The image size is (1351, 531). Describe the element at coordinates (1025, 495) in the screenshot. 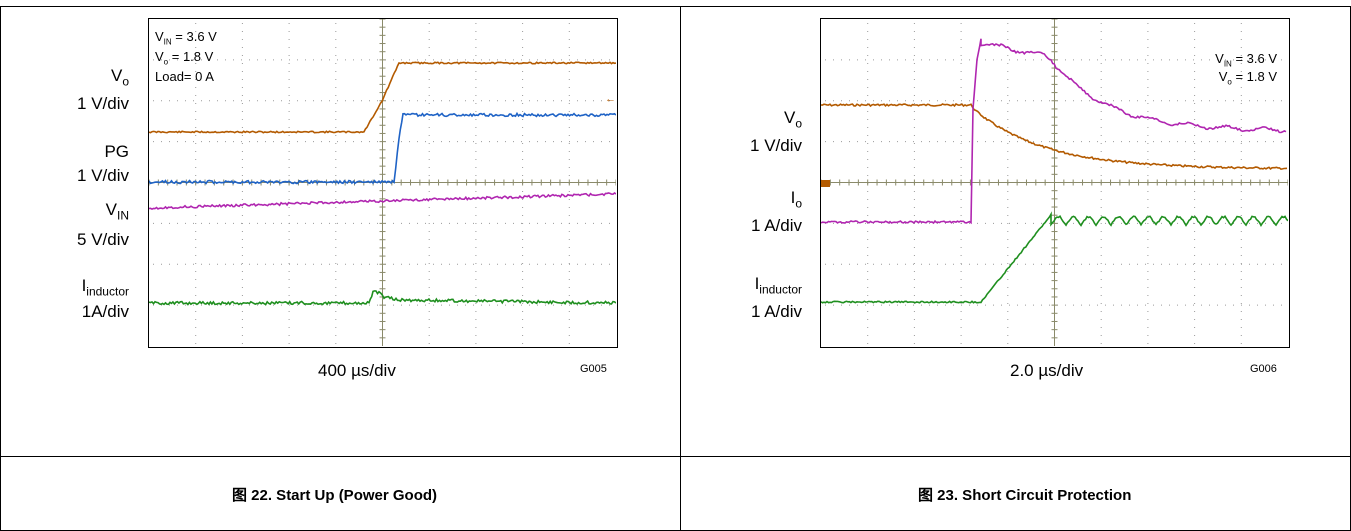

I see `figure-caption: 图 23. Short Circuit Protection` at that location.